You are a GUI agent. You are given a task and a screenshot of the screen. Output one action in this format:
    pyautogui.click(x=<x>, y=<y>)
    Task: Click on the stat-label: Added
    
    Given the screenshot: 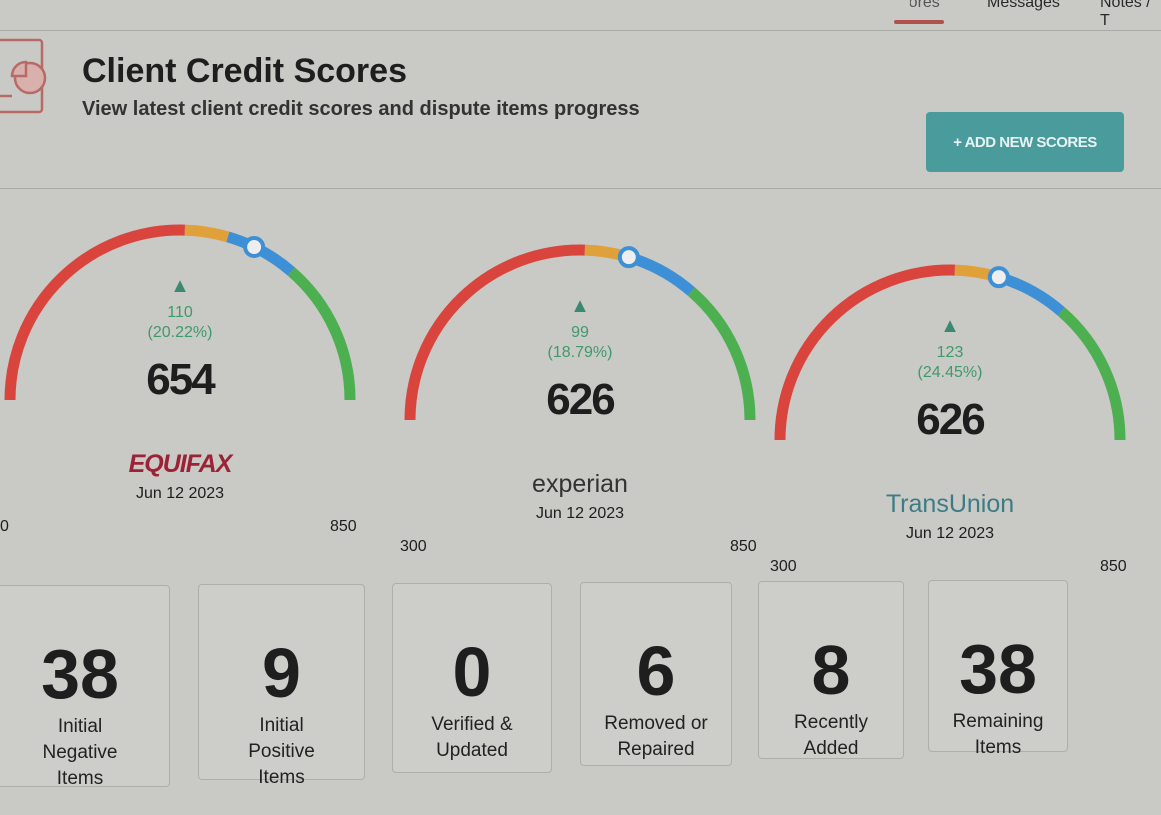 What is the action you would take?
    pyautogui.click(x=831, y=748)
    